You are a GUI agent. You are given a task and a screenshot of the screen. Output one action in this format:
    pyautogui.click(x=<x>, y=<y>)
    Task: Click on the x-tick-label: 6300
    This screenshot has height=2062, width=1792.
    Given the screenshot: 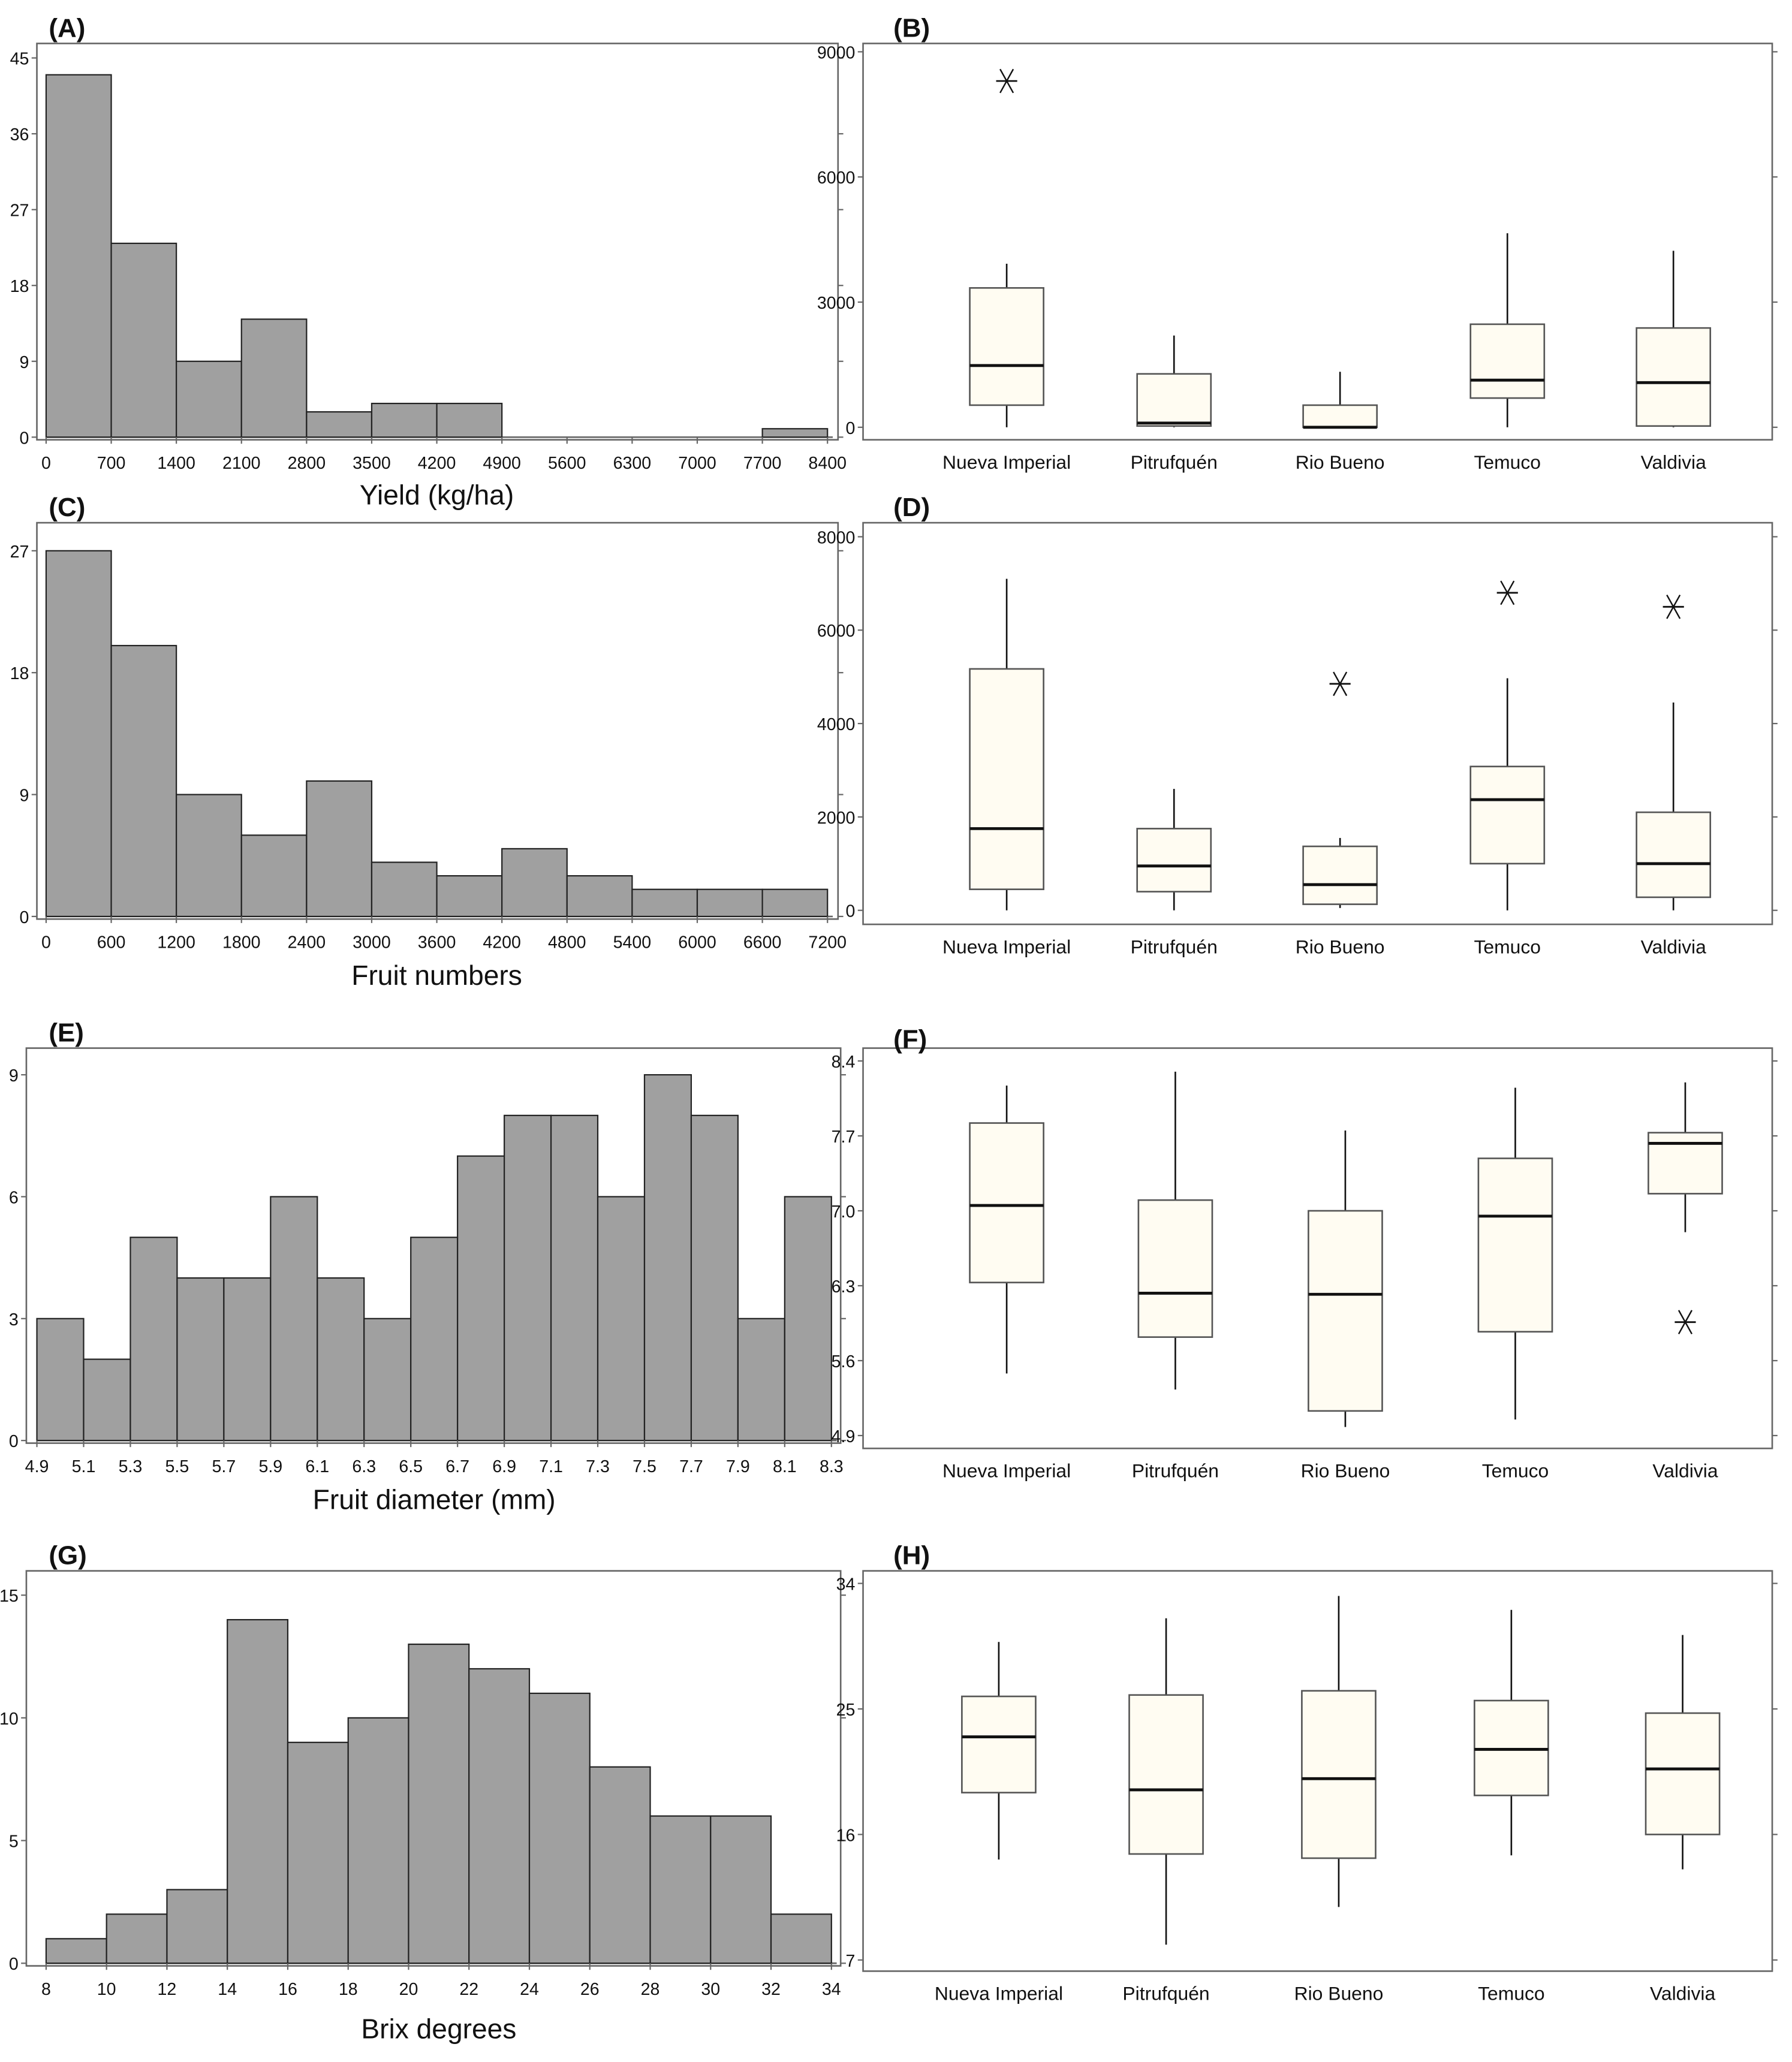 What is the action you would take?
    pyautogui.click(x=632, y=463)
    